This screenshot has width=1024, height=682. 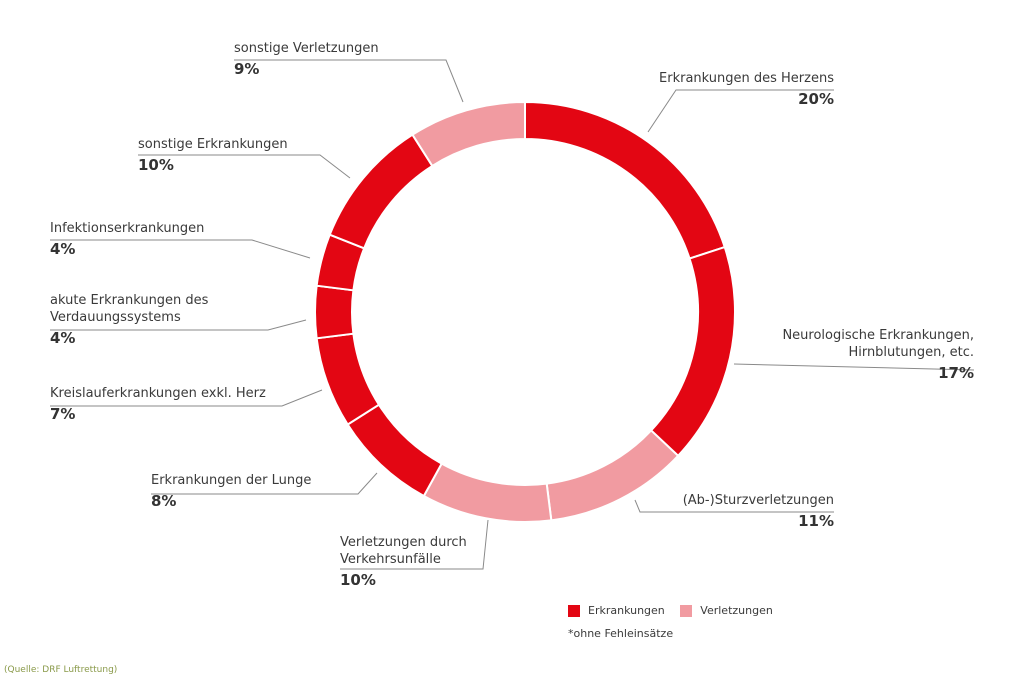 I want to click on donut-slice-sonstige-erkrankungen, so click(x=381, y=191).